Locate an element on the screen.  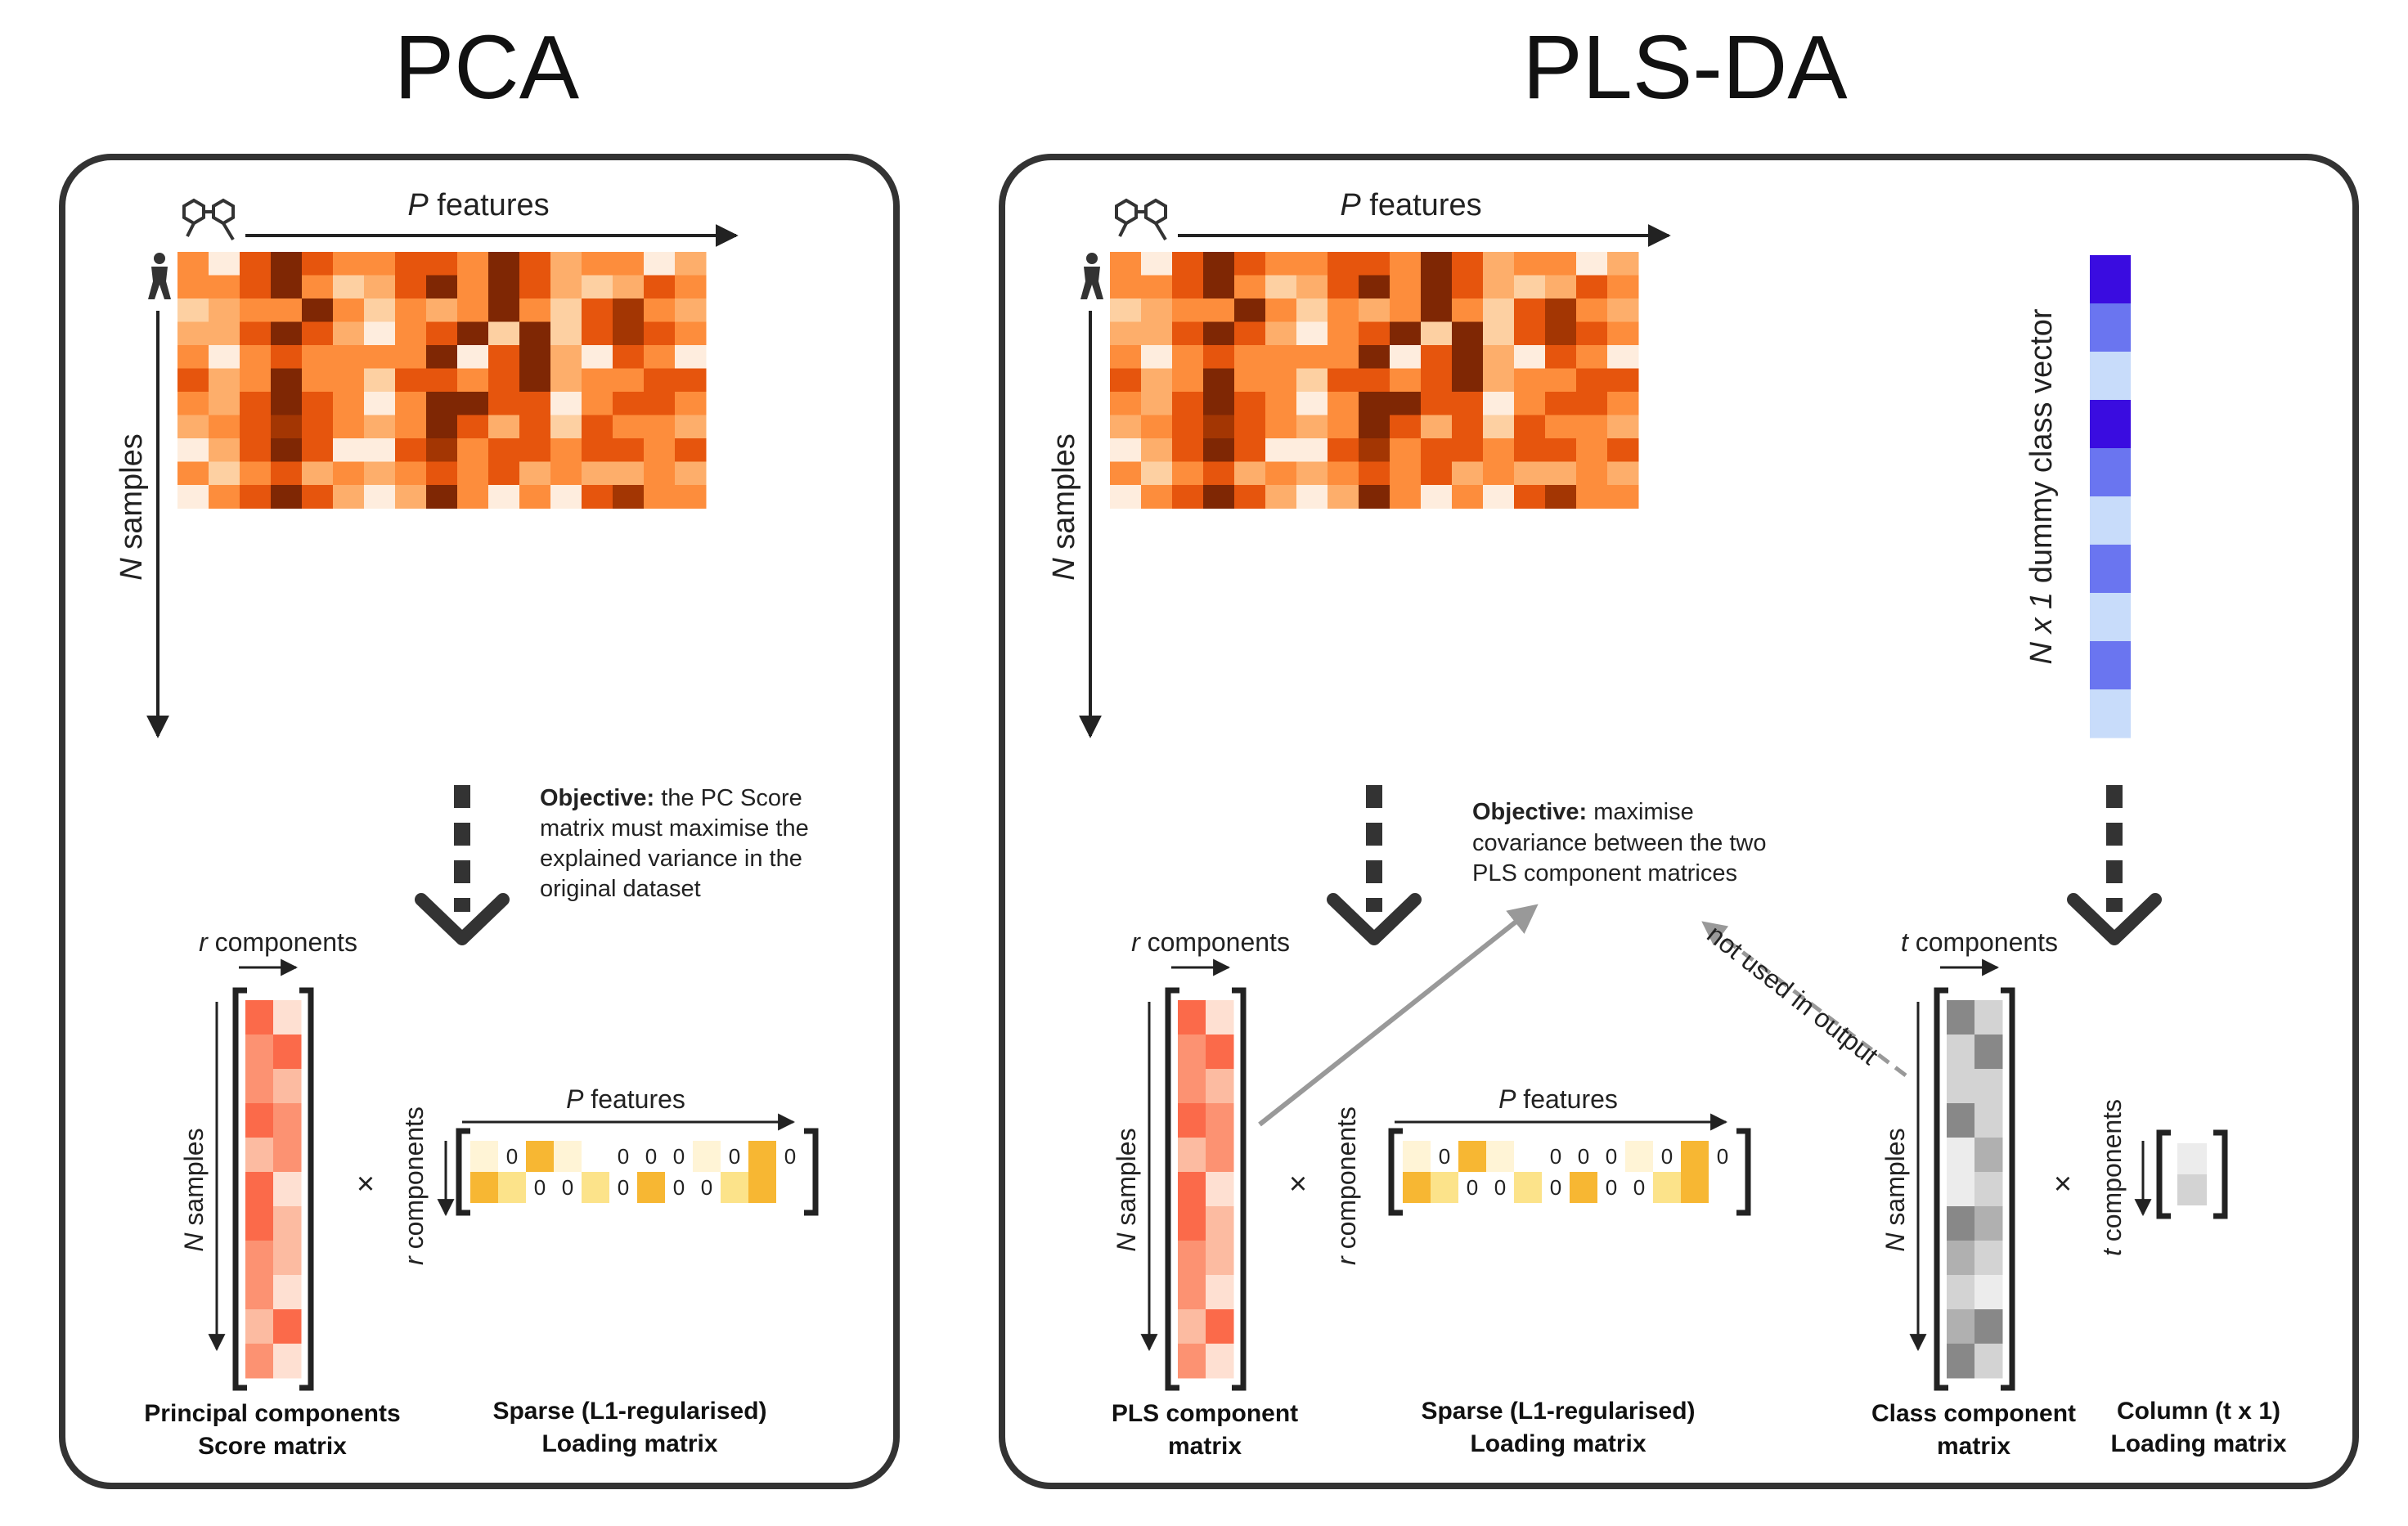
plsda-molecule-icon is located at coordinates (1141, 219).